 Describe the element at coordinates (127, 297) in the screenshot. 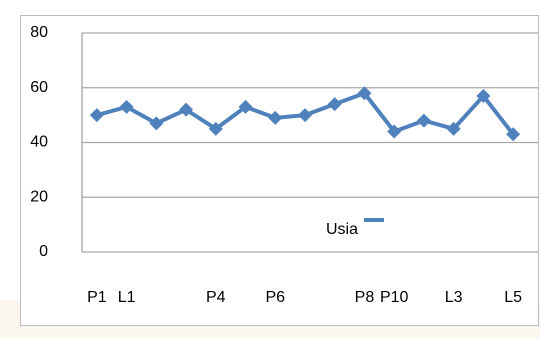

I see `x-tick-label: L1` at that location.